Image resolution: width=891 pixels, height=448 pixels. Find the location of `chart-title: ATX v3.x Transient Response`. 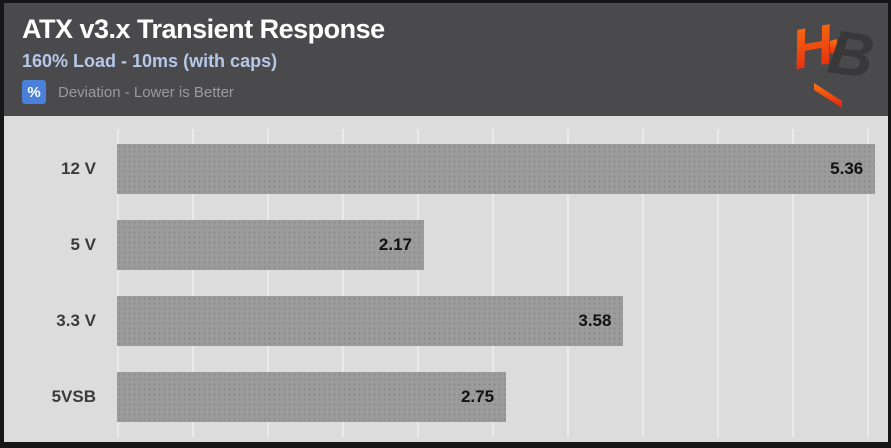

chart-title: ATX v3.x Transient Response is located at coordinates (203, 29).